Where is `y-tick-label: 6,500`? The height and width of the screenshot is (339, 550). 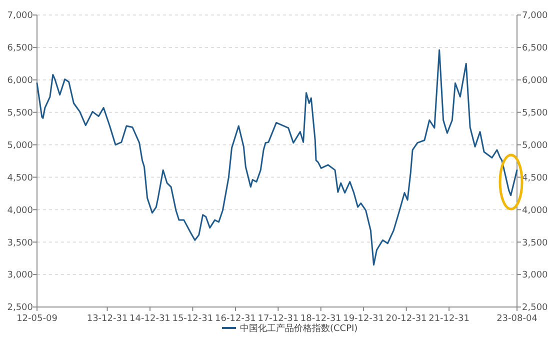
y-tick-label: 6,500 is located at coordinates (20, 49).